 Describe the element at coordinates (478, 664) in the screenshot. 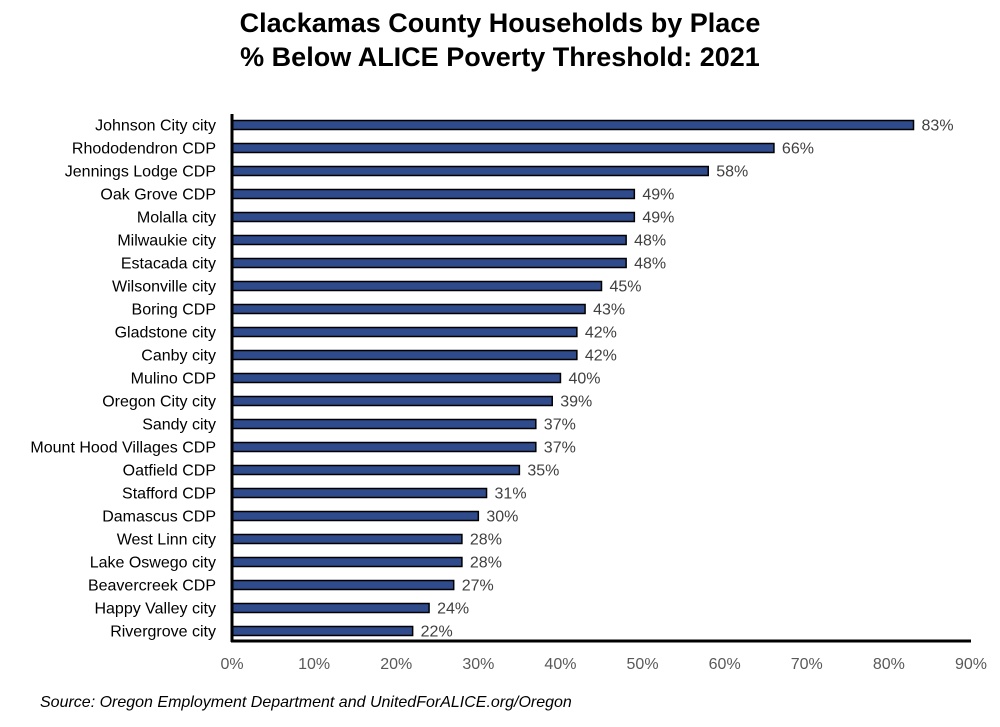

I see `x-tick-label: 30%` at that location.